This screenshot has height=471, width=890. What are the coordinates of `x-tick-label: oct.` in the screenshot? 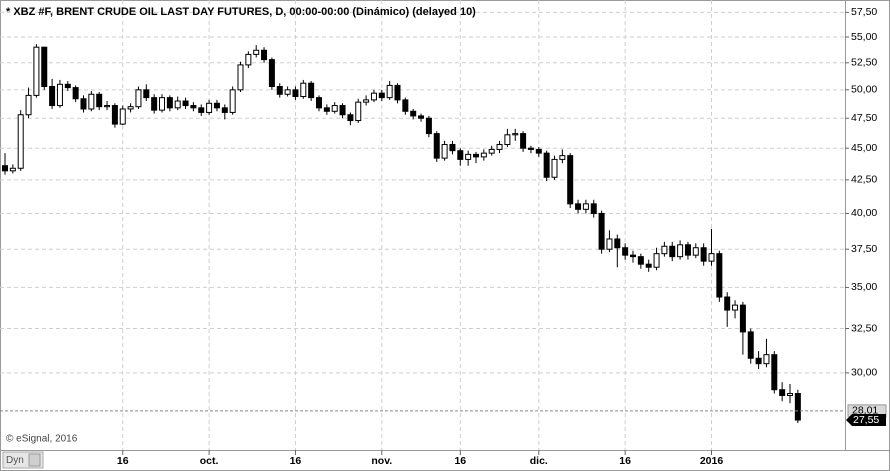 It's located at (209, 461).